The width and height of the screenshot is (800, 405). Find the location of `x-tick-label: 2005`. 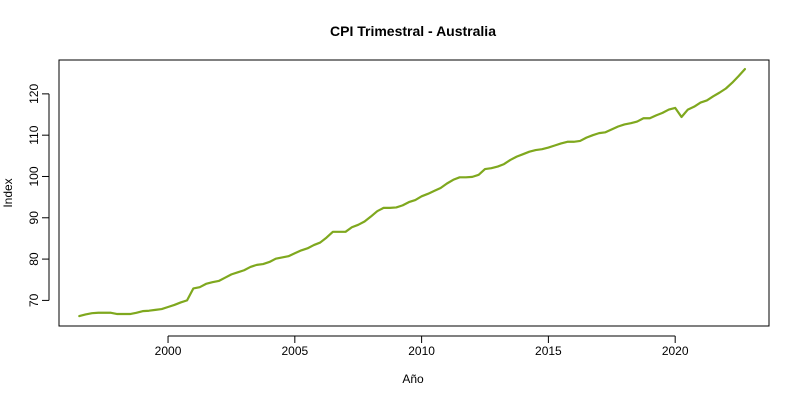

x-tick-label: 2005 is located at coordinates (294, 351).